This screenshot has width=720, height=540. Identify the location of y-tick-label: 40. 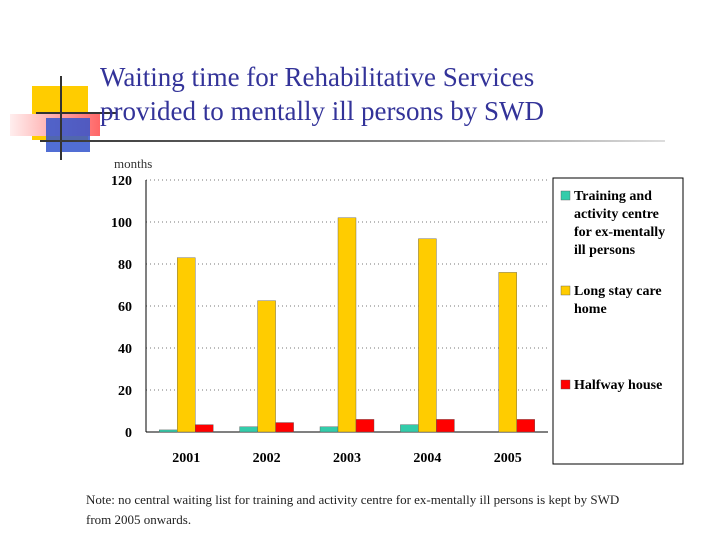
(125, 349).